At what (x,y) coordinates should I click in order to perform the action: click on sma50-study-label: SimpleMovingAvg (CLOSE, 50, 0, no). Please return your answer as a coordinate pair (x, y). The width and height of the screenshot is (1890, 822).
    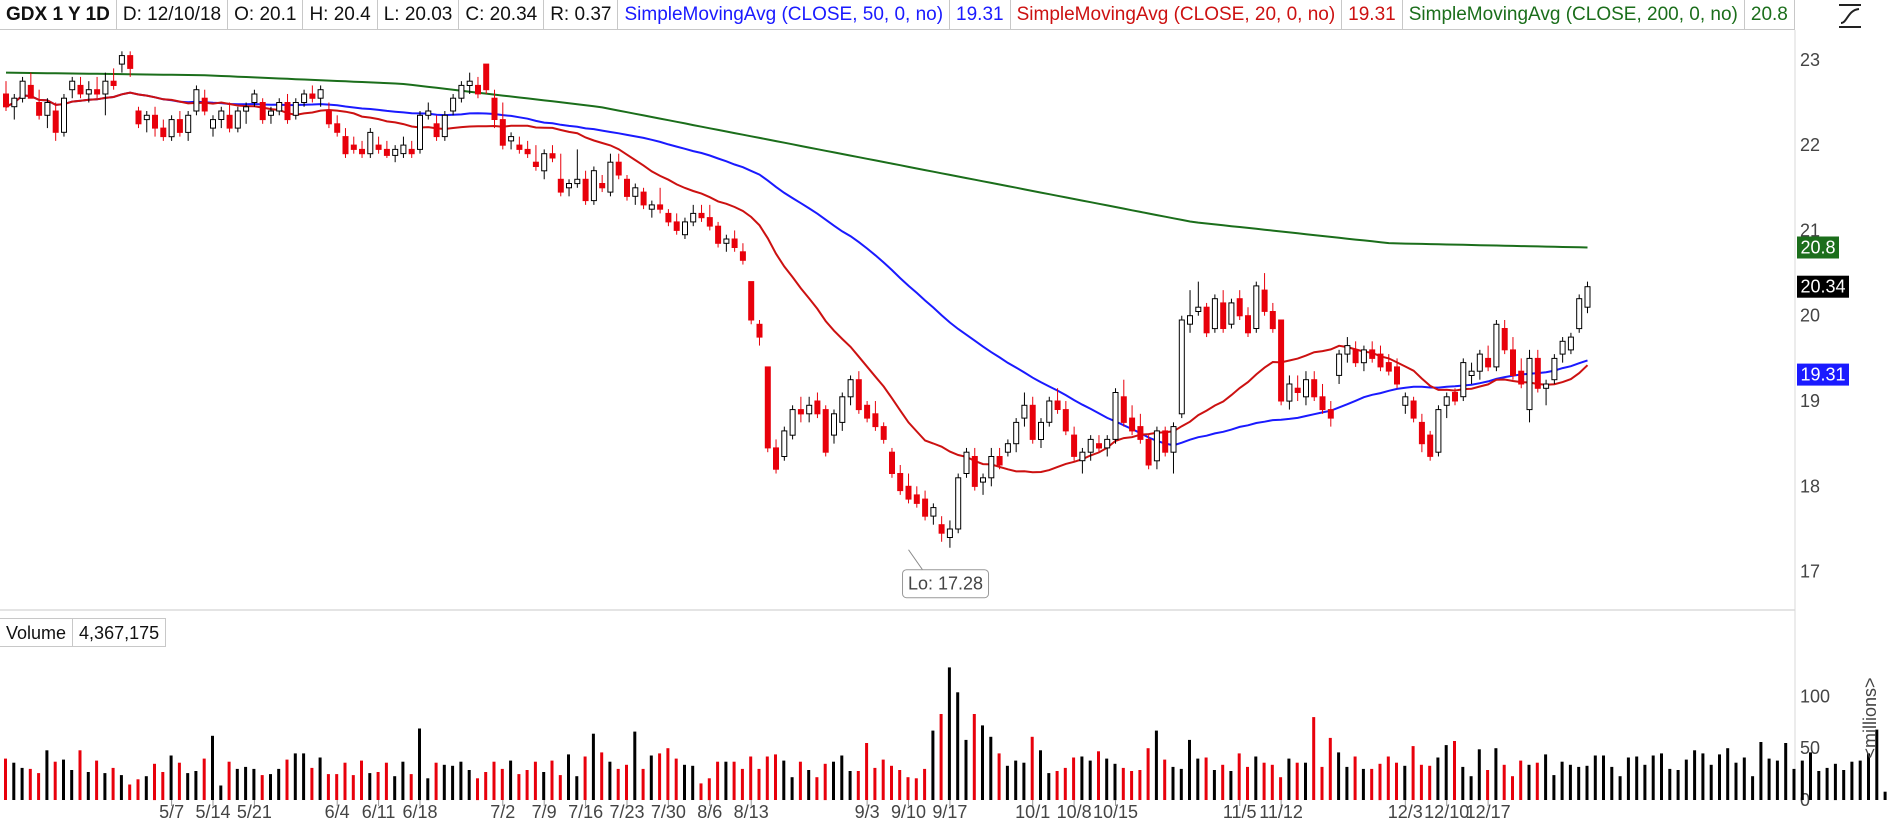
    Looking at the image, I should click on (784, 15).